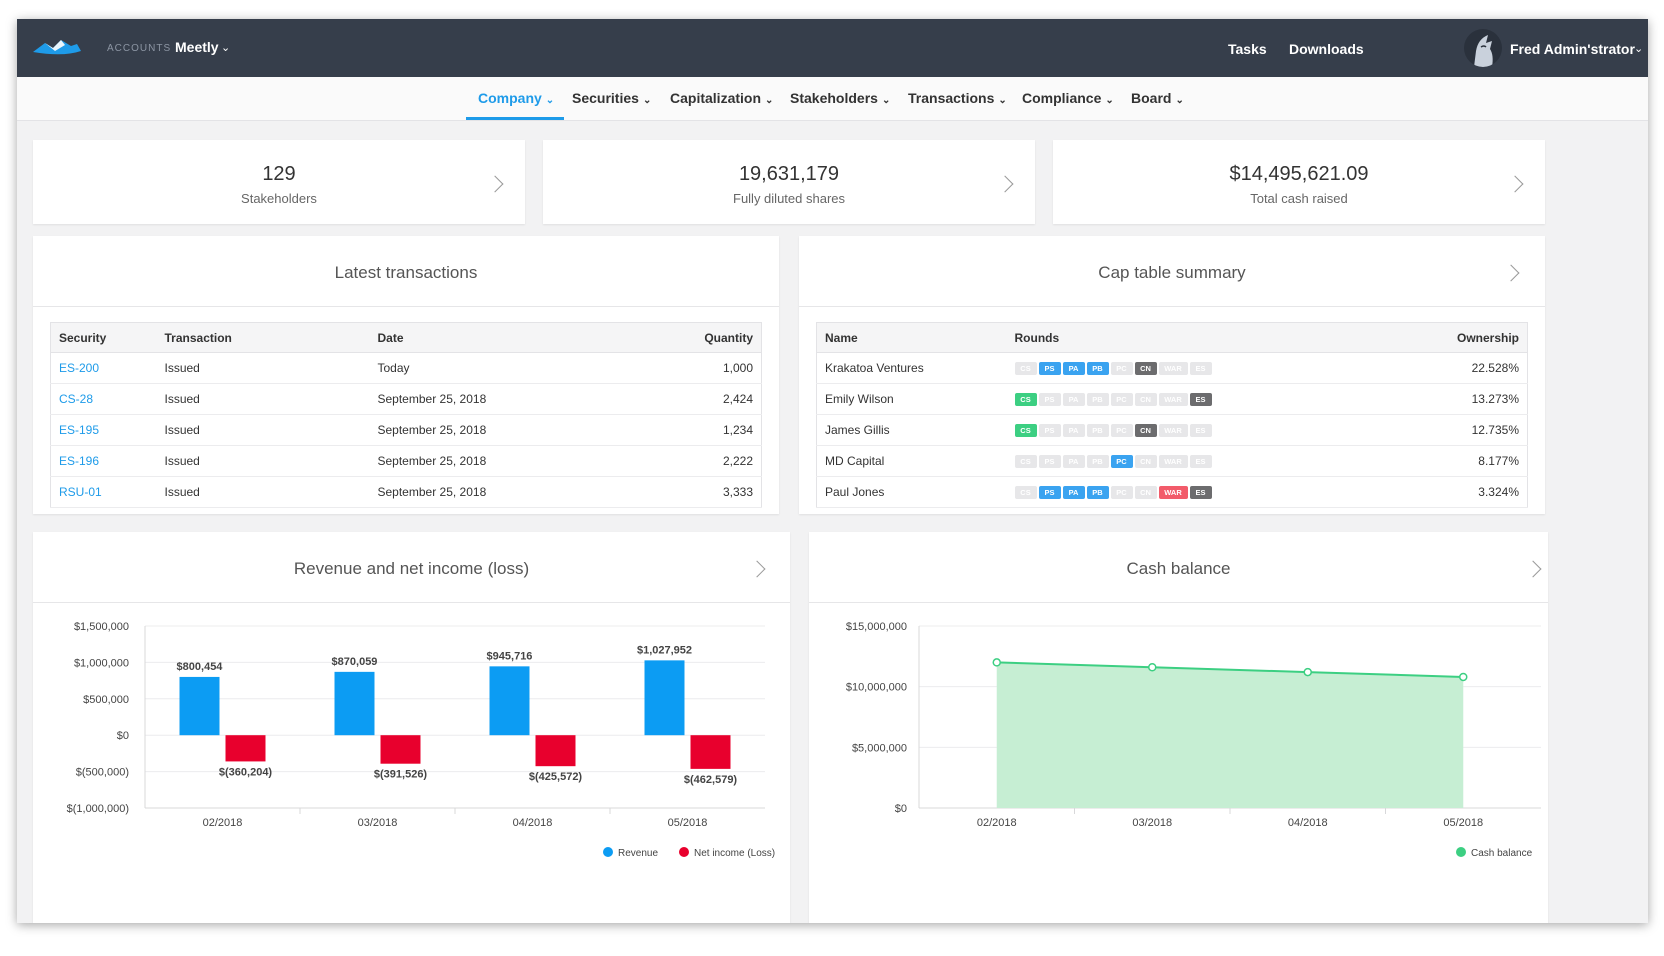 Image resolution: width=1664 pixels, height=956 pixels. What do you see at coordinates (1467, 337) in the screenshot?
I see `column-header: Ownership` at bounding box center [1467, 337].